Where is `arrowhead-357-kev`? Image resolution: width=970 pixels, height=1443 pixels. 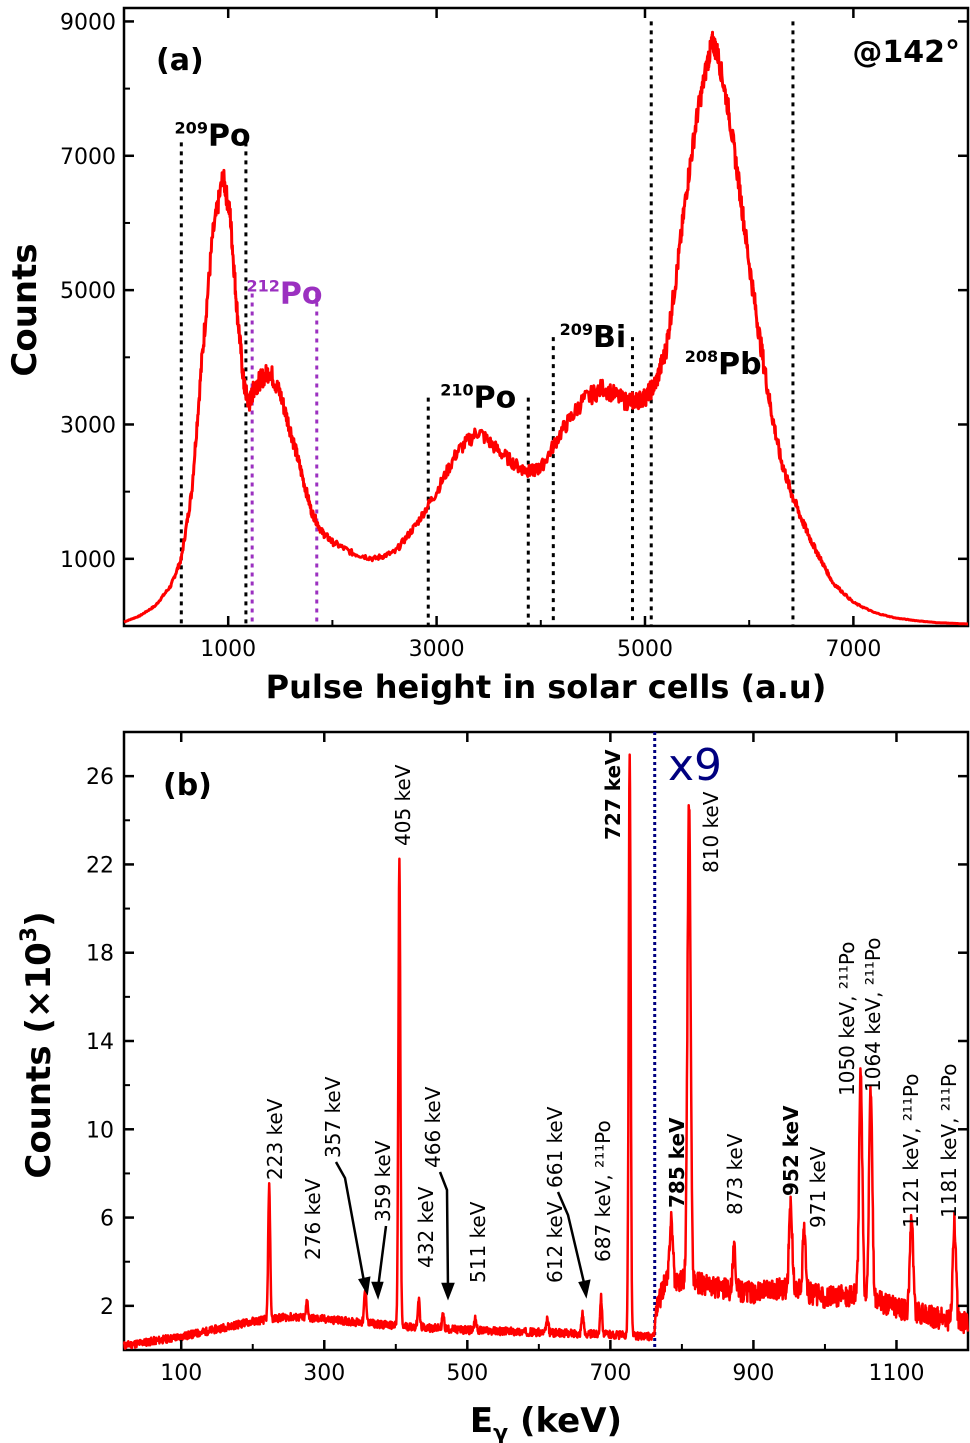 arrowhead-357-kev is located at coordinates (364, 1286).